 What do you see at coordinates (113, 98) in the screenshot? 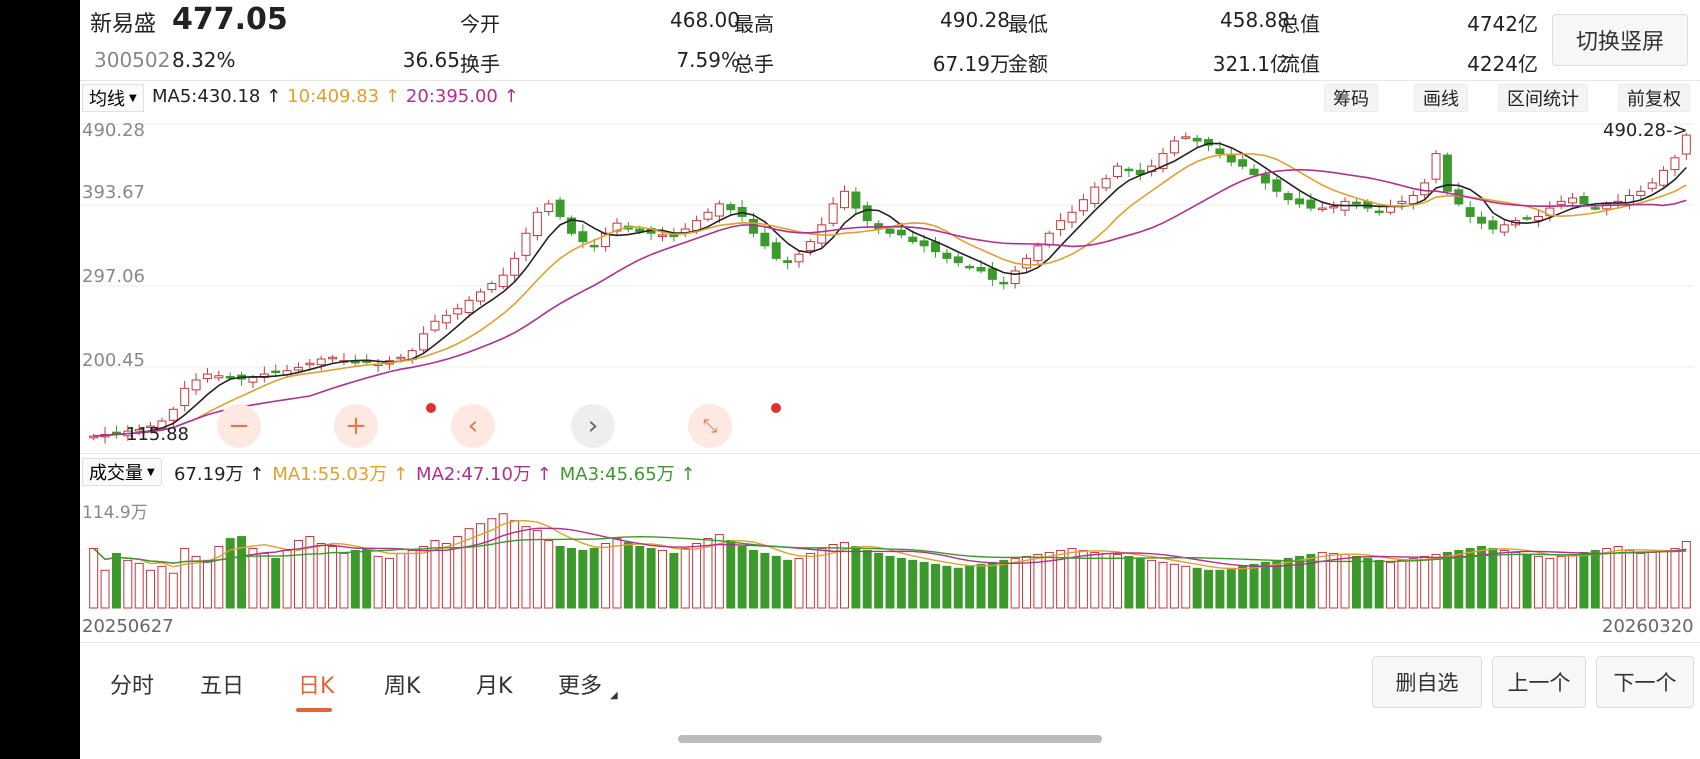
I see `ma-selector: 均线 ▼` at bounding box center [113, 98].